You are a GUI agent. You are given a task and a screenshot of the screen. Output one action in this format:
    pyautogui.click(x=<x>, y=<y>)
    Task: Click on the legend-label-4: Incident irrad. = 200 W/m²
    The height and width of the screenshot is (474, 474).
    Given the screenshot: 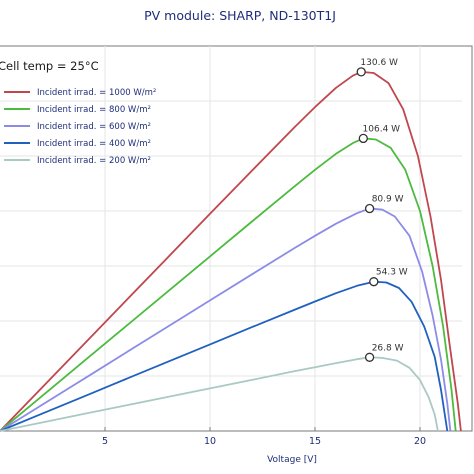 What is the action you would take?
    pyautogui.click(x=94, y=161)
    